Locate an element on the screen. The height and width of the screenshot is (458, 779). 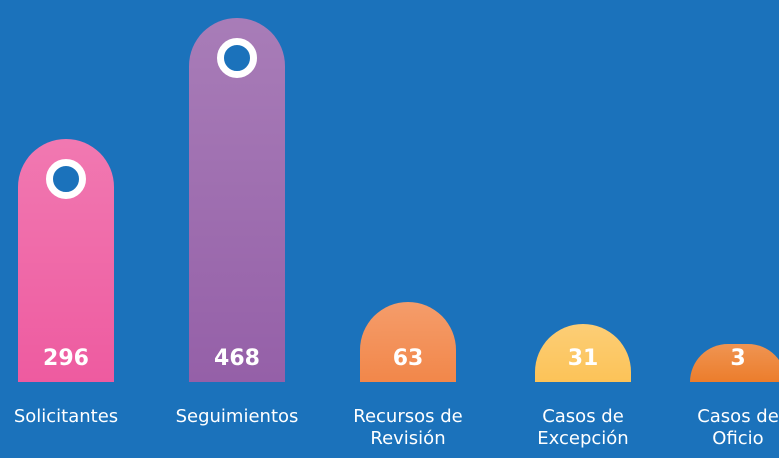
value-label: 31 is located at coordinates (583, 358).